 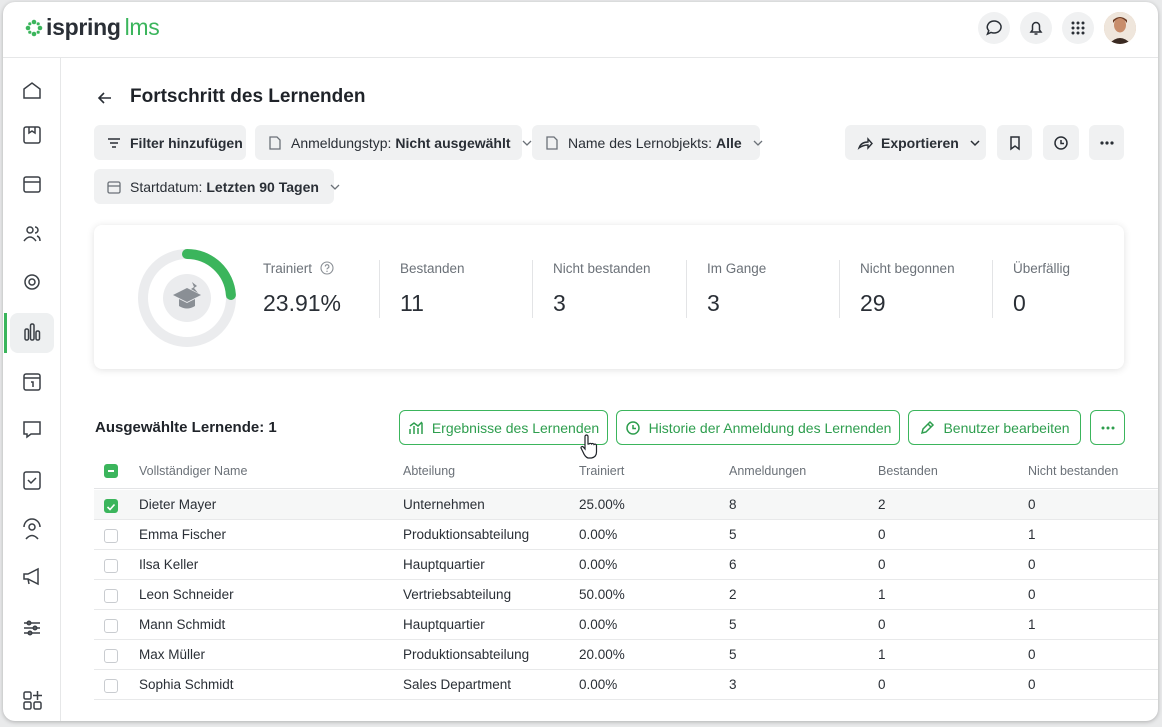 I want to click on header-divider, so click(x=626, y=488).